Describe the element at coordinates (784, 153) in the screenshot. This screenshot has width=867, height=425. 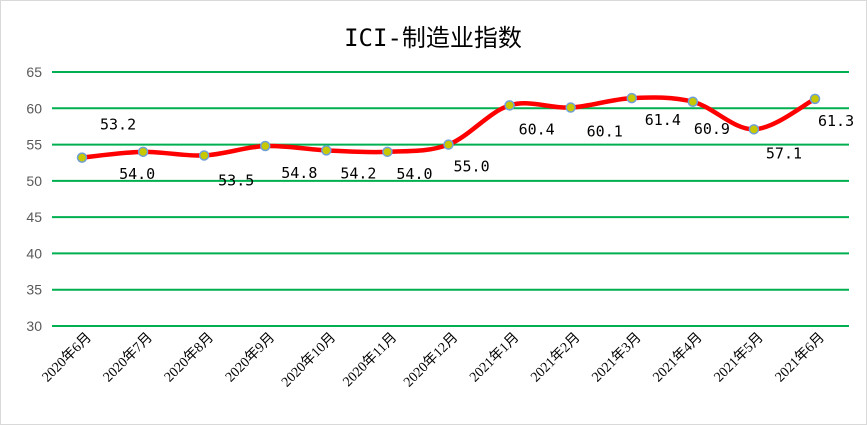
I see `data-label: 57.1` at that location.